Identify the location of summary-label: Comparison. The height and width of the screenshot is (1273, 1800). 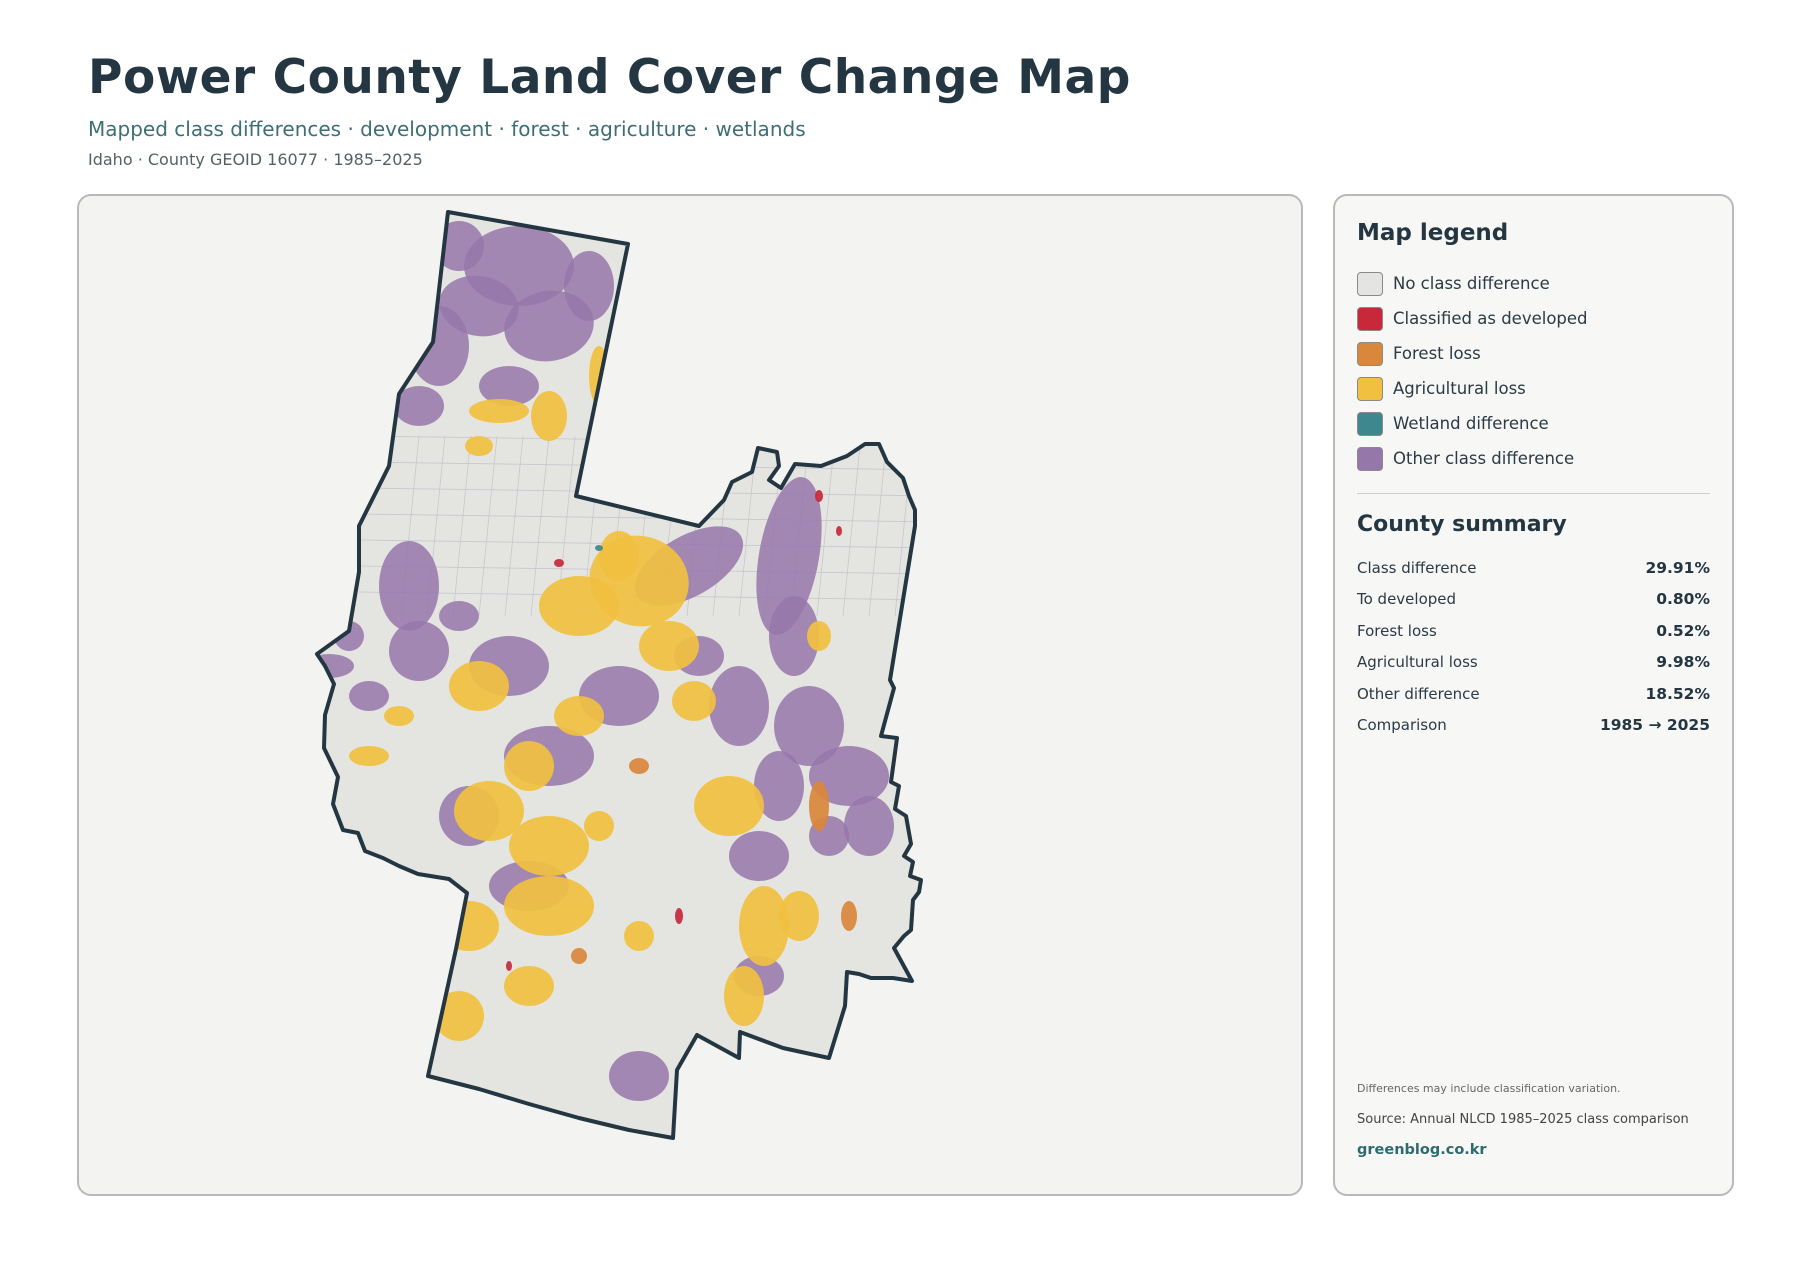
(1402, 725).